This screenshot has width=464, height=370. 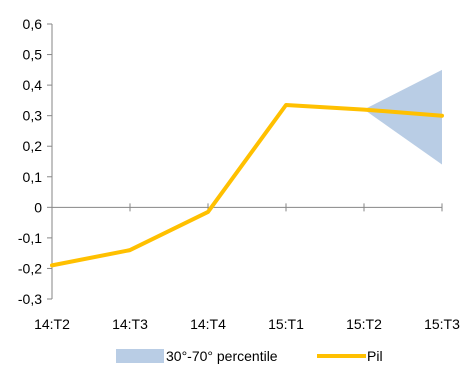 I want to click on x-tick-label: 15:T1, so click(x=286, y=324).